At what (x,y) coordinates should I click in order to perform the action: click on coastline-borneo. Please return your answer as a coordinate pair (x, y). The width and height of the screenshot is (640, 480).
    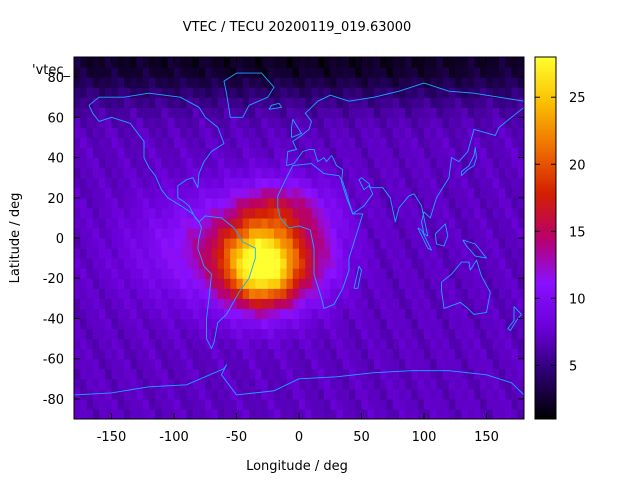
    Looking at the image, I should click on (441, 235).